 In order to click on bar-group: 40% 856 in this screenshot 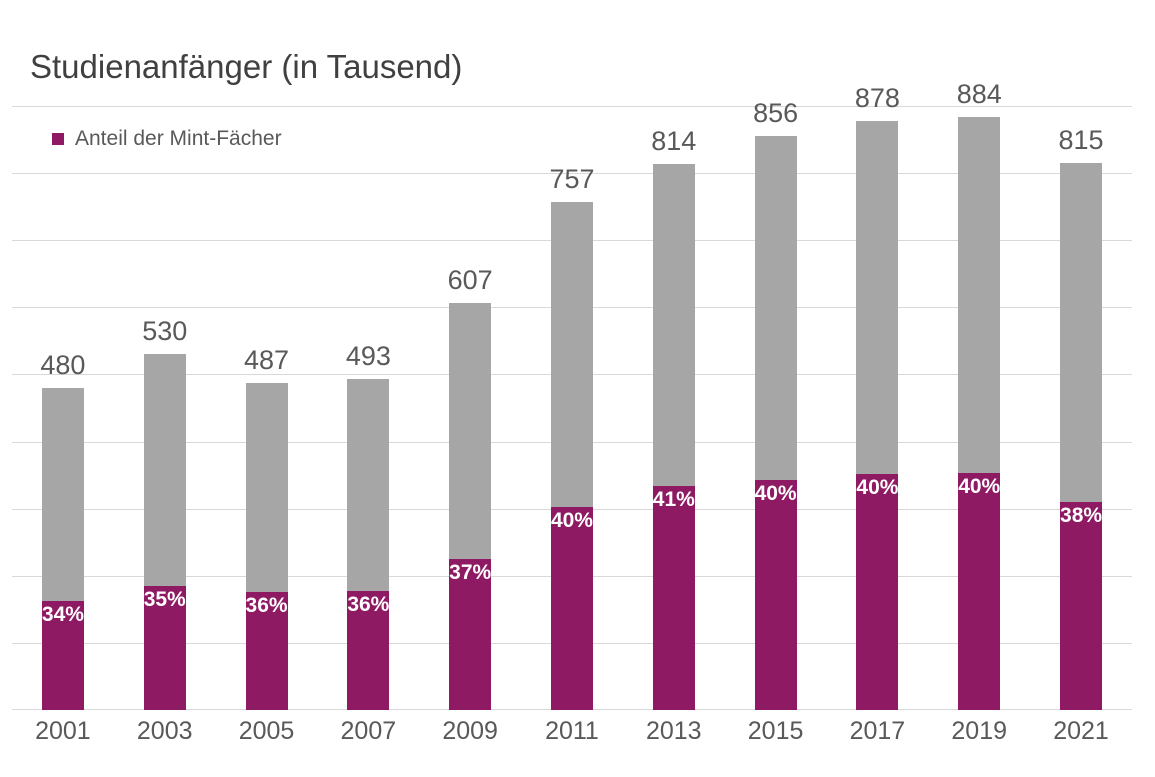, I will do `click(776, 404)`.